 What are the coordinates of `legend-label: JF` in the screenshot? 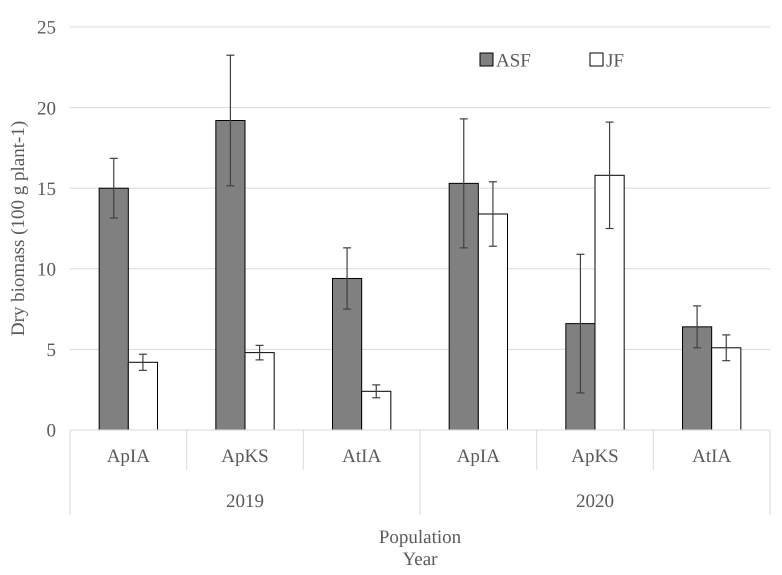 It's located at (615, 61).